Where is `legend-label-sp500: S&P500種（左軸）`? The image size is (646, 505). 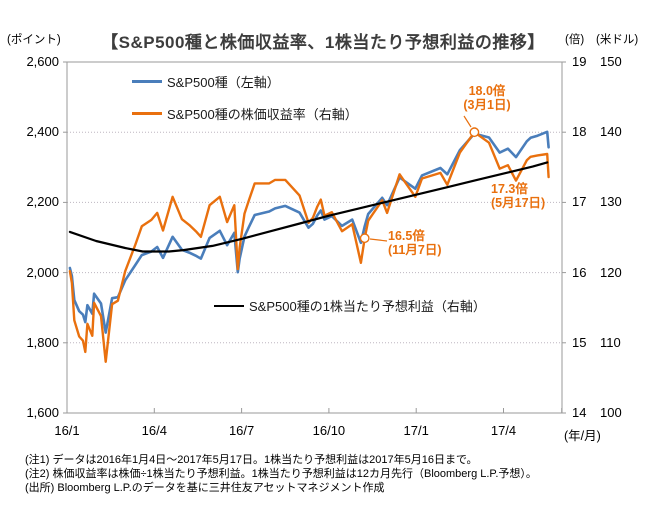
legend-label-sp500: S&P500種（左軸） is located at coordinates (223, 82).